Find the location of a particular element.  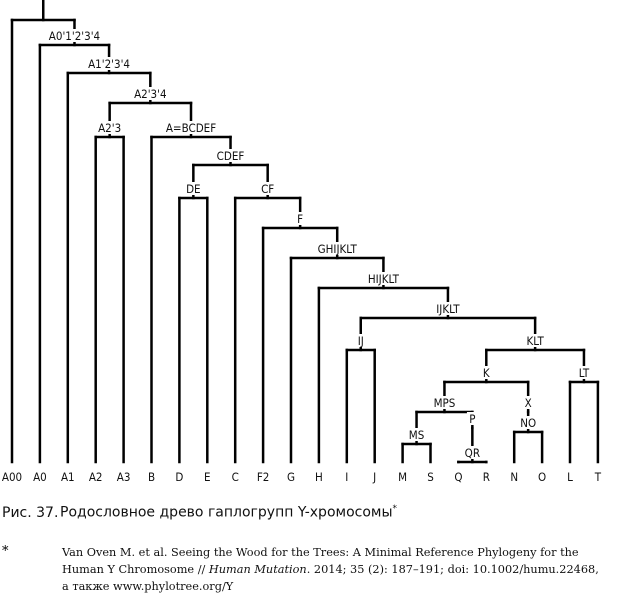

node-label-p: P is located at coordinates (472, 419).